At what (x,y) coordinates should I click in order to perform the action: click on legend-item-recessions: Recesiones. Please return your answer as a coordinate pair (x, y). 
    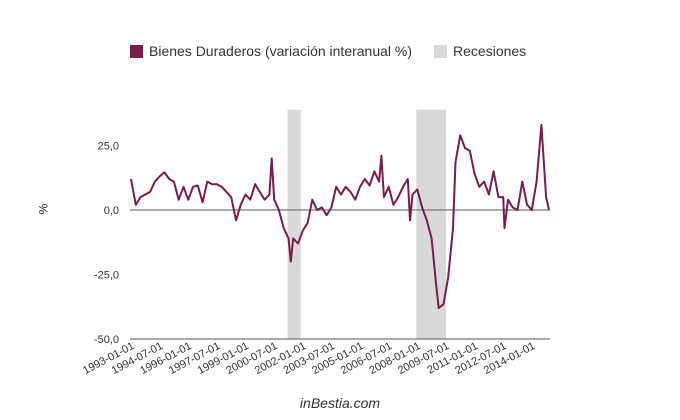
    Looking at the image, I should click on (480, 51).